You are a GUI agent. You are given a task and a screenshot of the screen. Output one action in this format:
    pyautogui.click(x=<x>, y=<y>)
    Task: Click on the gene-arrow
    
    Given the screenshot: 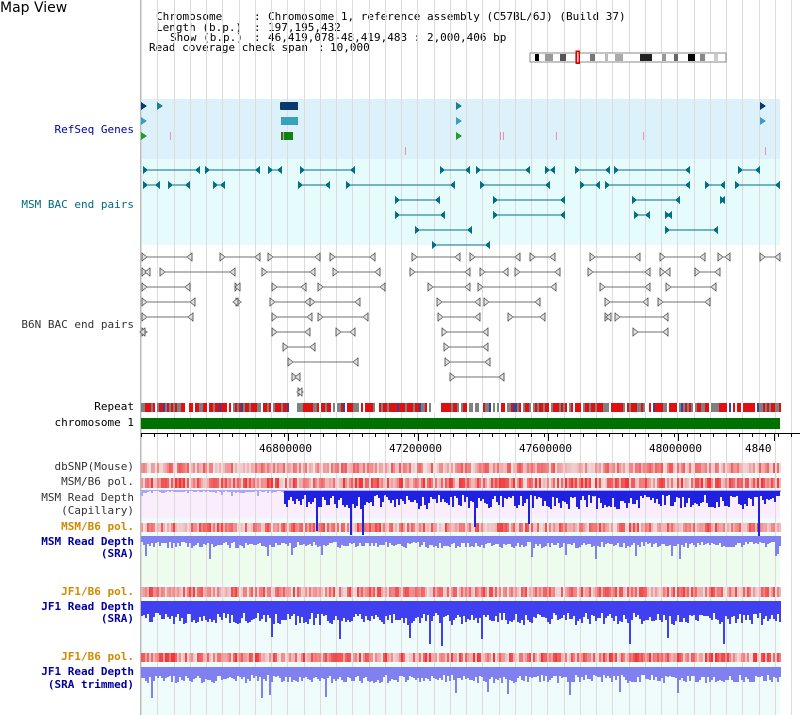 What is the action you would take?
    pyautogui.click(x=144, y=106)
    